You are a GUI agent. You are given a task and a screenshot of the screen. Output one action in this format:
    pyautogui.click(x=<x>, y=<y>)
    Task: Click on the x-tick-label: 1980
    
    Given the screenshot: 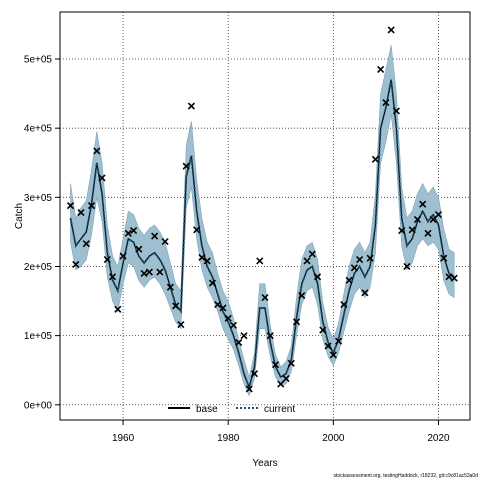 What is the action you would take?
    pyautogui.click(x=228, y=438)
    